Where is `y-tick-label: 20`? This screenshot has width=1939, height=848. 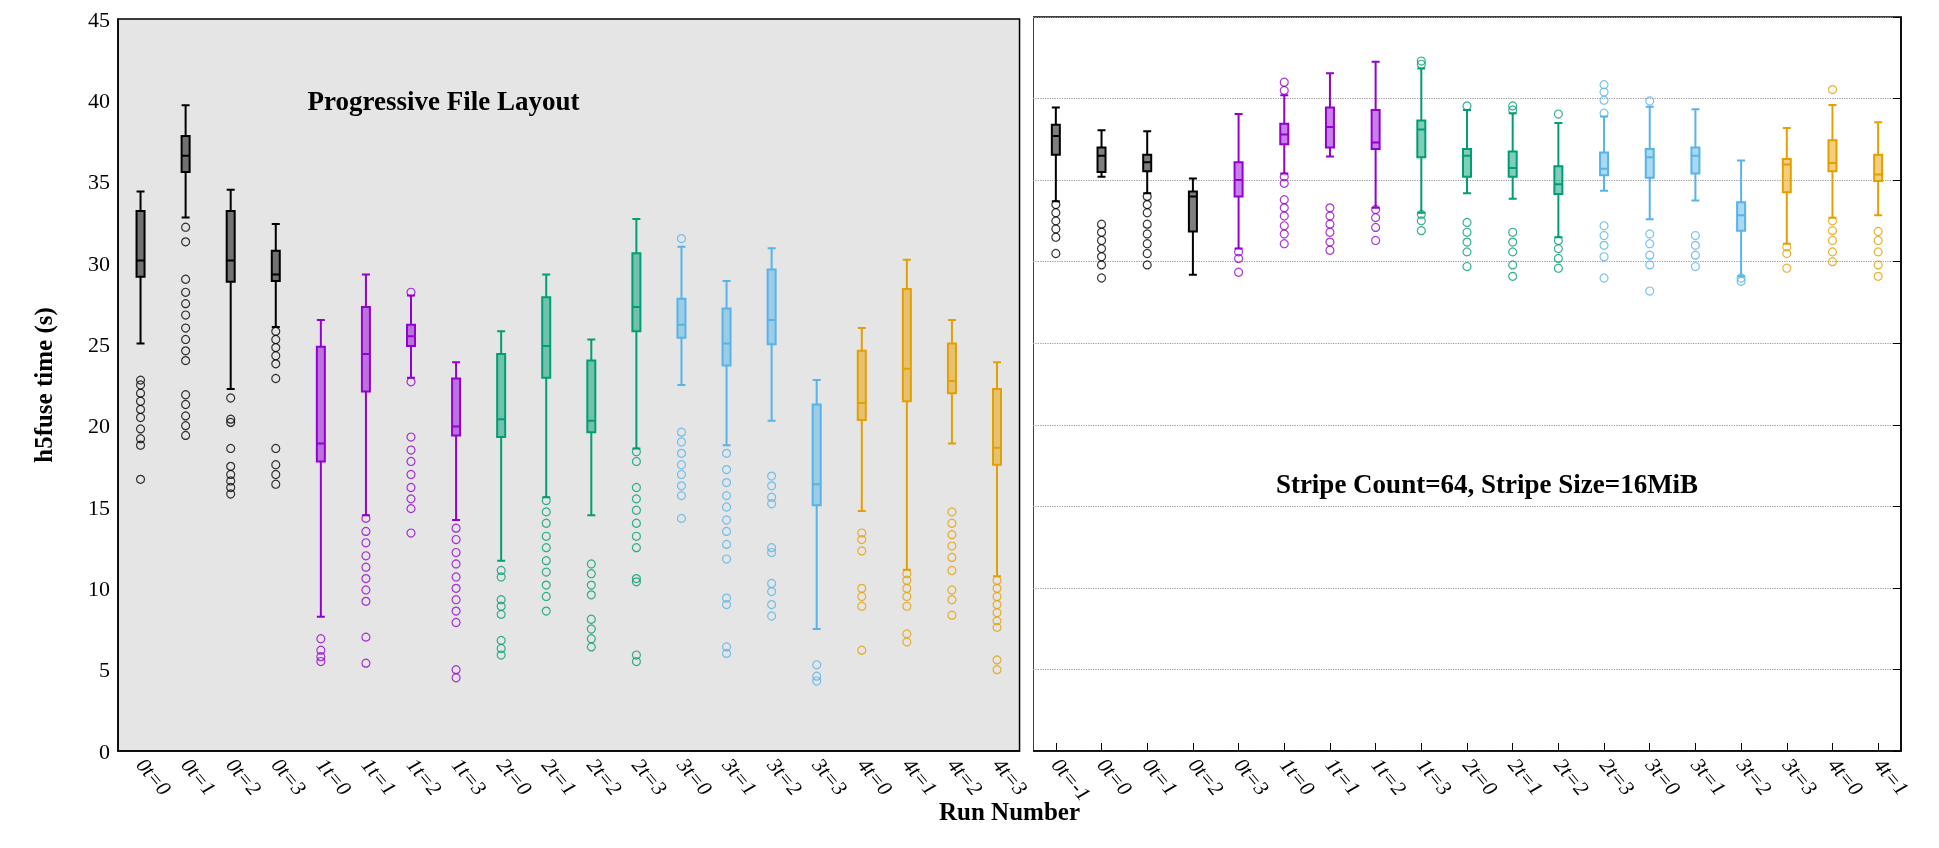 y-tick-label: 20 is located at coordinates (99, 426).